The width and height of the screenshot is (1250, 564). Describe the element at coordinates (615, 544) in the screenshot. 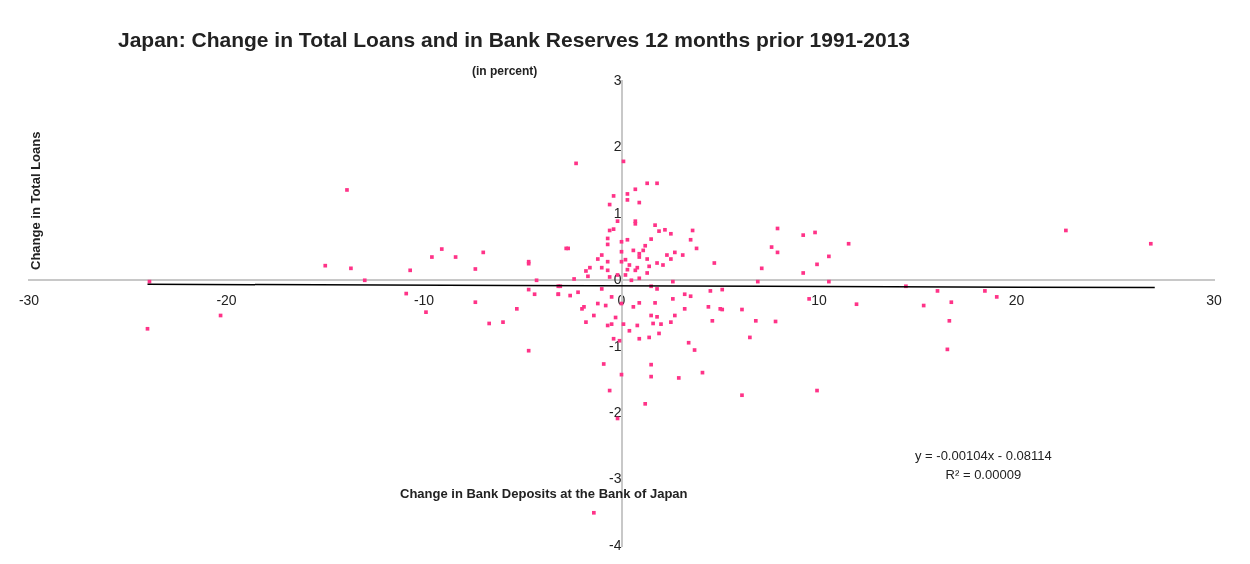

I see `y-tick-label: -4` at that location.